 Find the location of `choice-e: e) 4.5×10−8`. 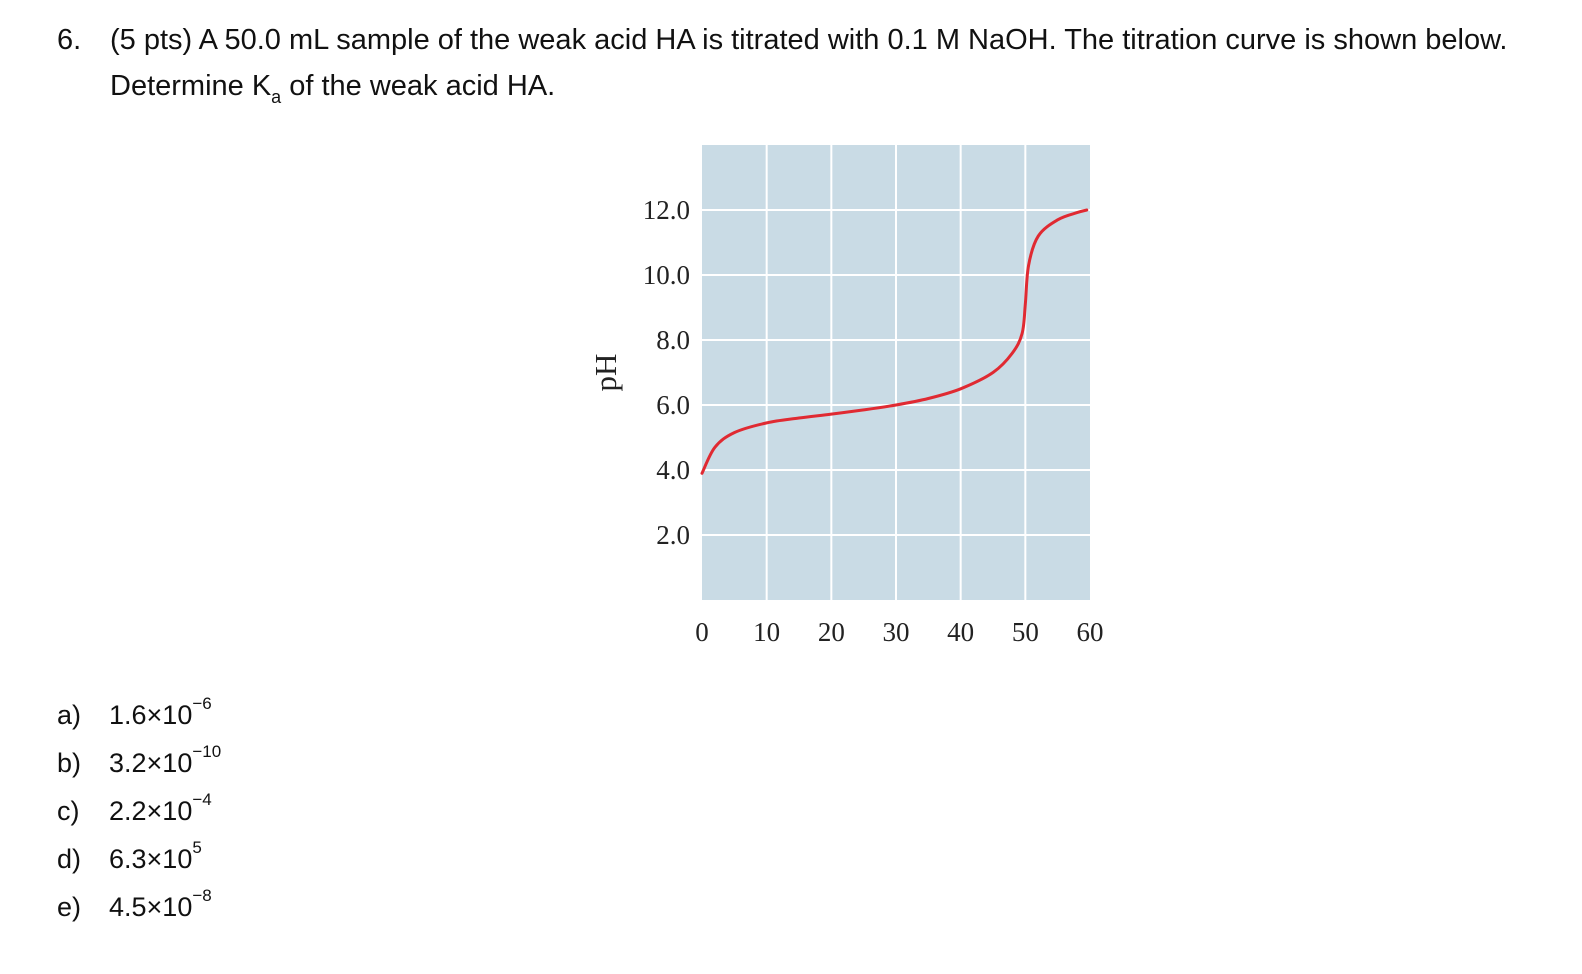

choice-e: e) 4.5×10−8 is located at coordinates (134, 904).